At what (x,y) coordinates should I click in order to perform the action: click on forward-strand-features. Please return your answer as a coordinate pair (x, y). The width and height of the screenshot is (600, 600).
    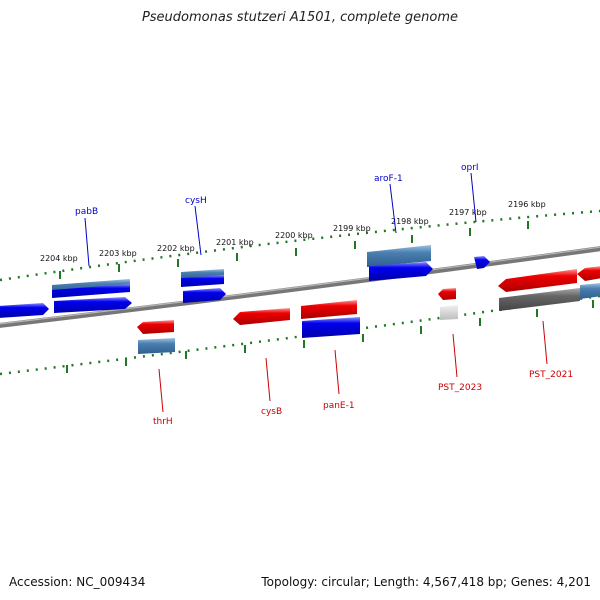
    Looking at the image, I should click on (245, 281).